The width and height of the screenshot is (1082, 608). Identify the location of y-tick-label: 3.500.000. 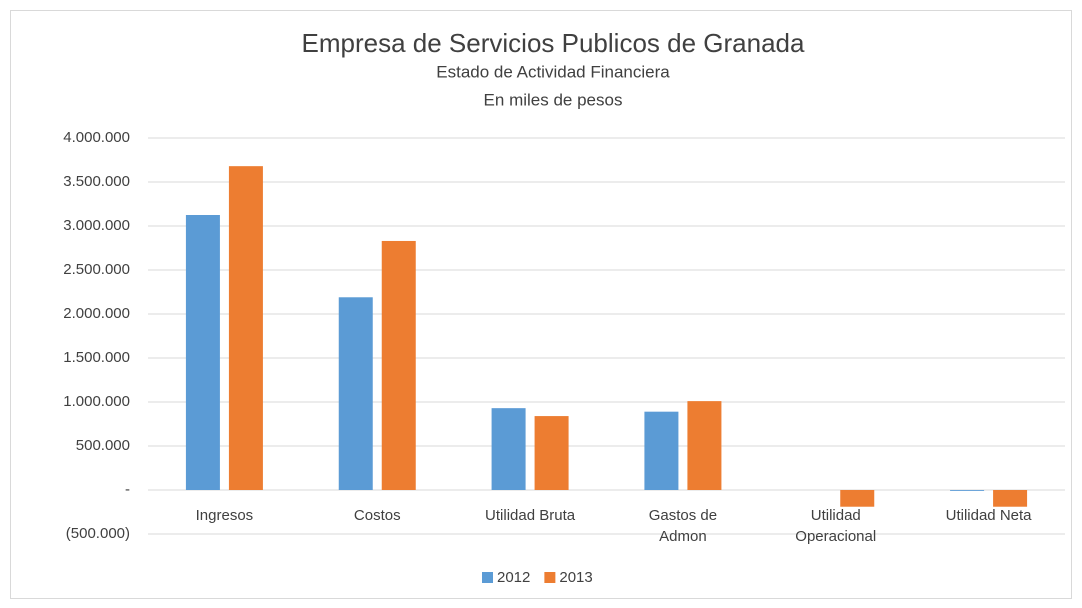
(96, 181).